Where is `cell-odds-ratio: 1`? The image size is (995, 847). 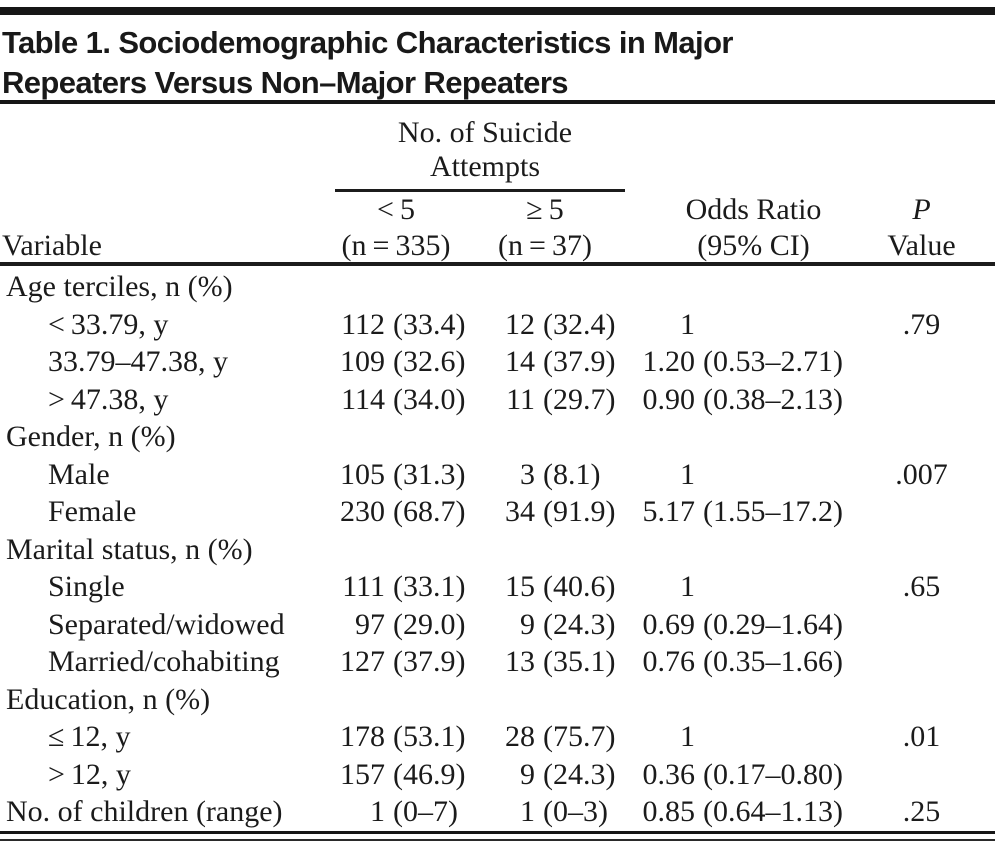
cell-odds-ratio: 1 is located at coordinates (746, 475).